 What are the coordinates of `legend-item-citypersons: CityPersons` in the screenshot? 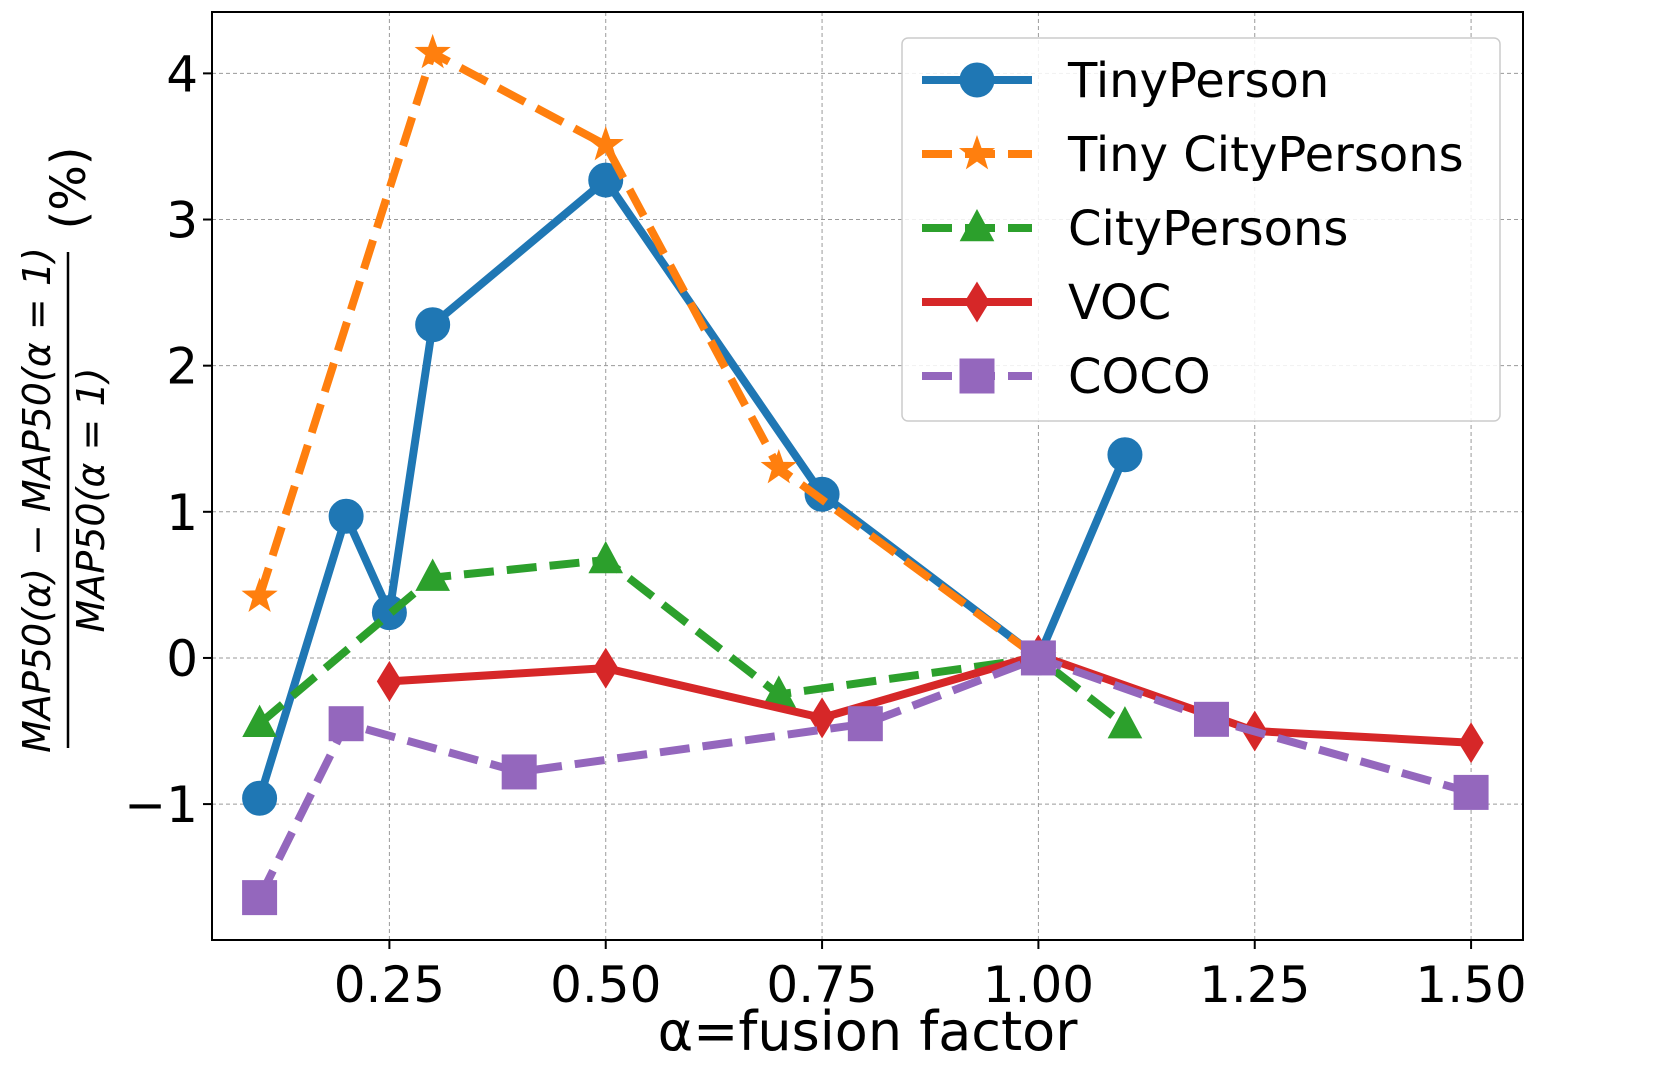 It's located at (1135, 229).